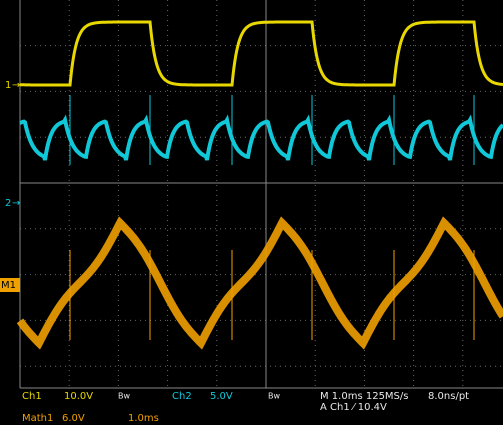 The width and height of the screenshot is (503, 425). What do you see at coordinates (221, 396) in the screenshot?
I see `ch2-scale: 5.0V` at bounding box center [221, 396].